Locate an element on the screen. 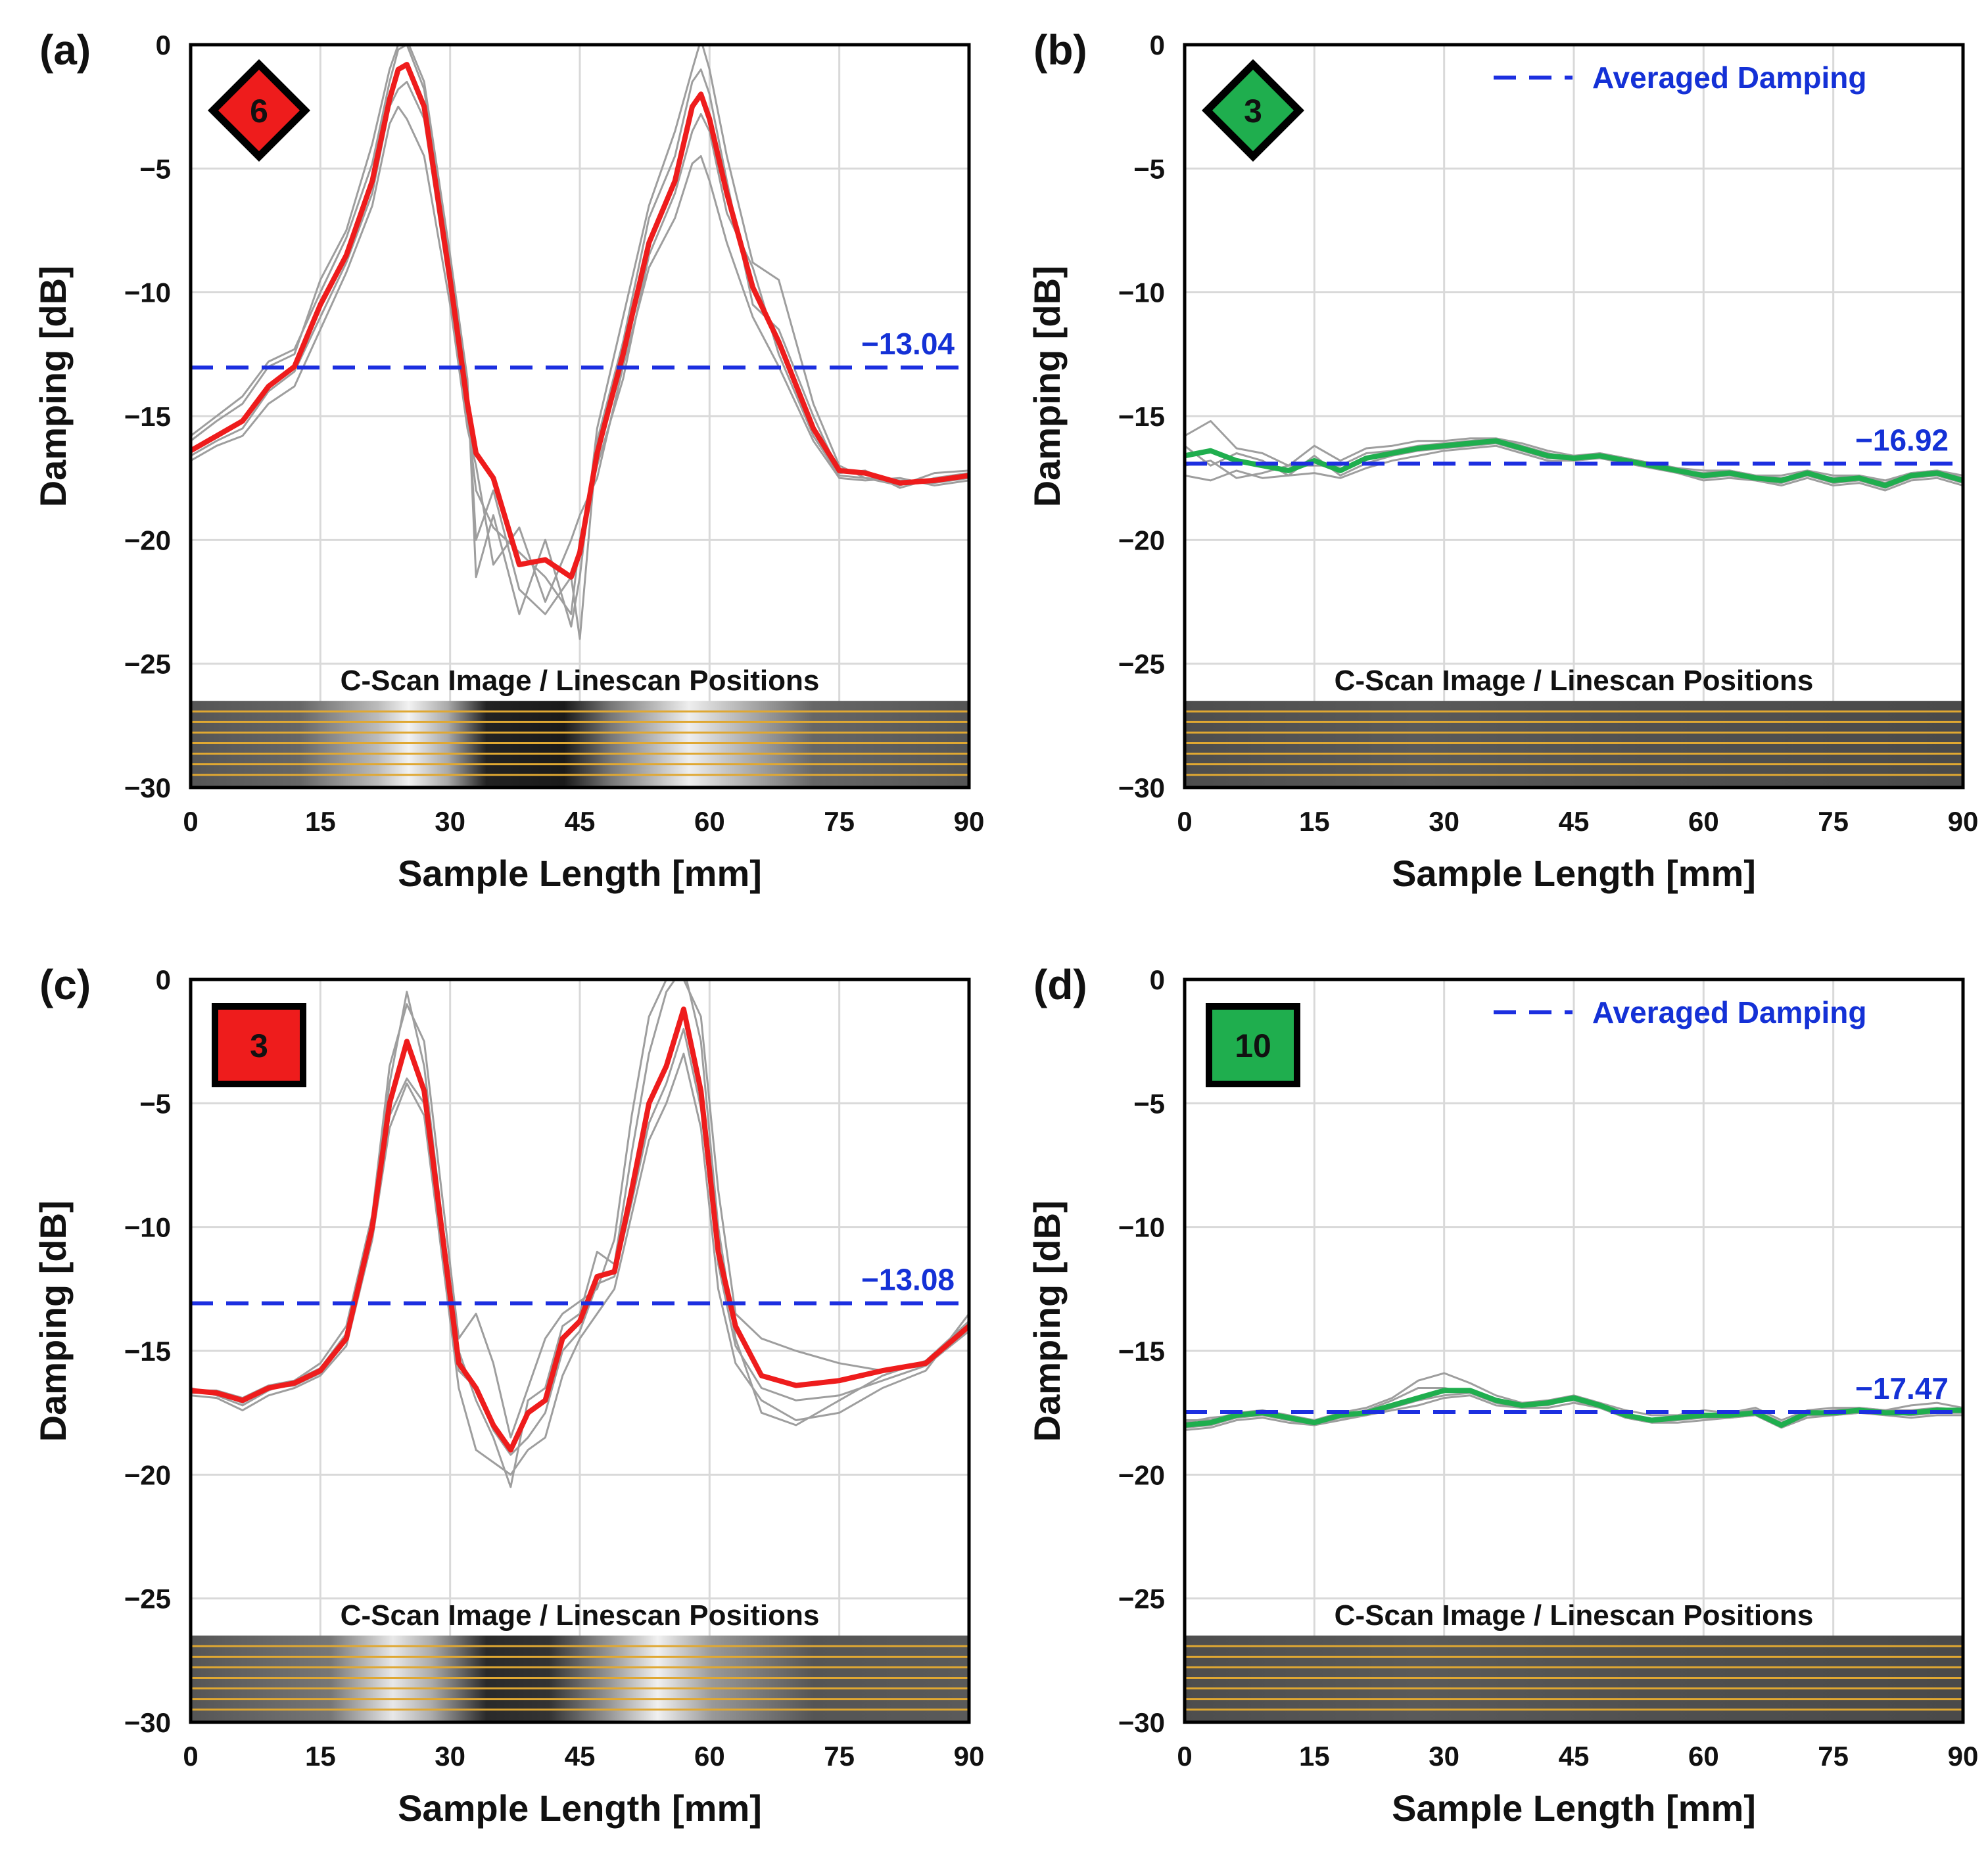 This screenshot has width=1988, height=1859. averaged-damping-value: −13.08 is located at coordinates (908, 1280).